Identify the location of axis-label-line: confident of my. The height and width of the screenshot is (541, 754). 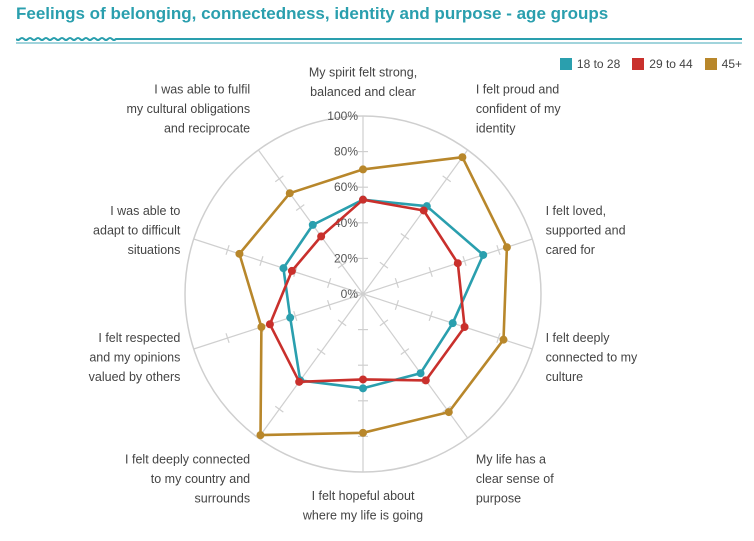
(519, 109).